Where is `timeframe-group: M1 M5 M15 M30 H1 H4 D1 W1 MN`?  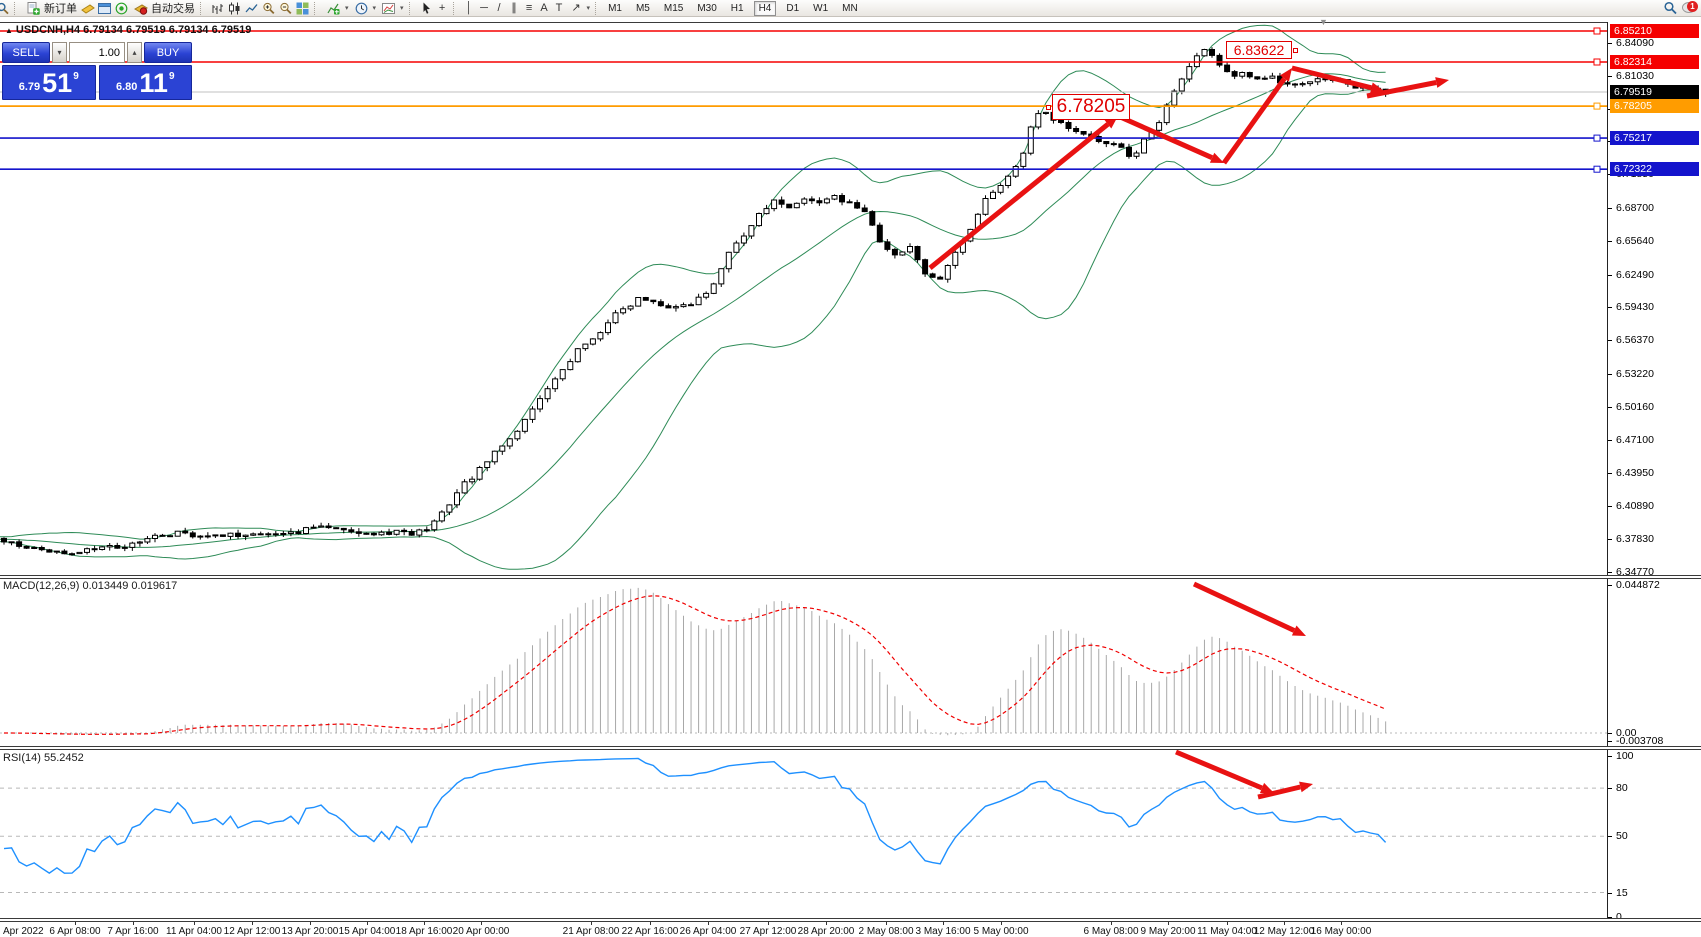 timeframe-group: M1 M5 M15 M30 H1 H4 D1 W1 MN is located at coordinates (733, 8).